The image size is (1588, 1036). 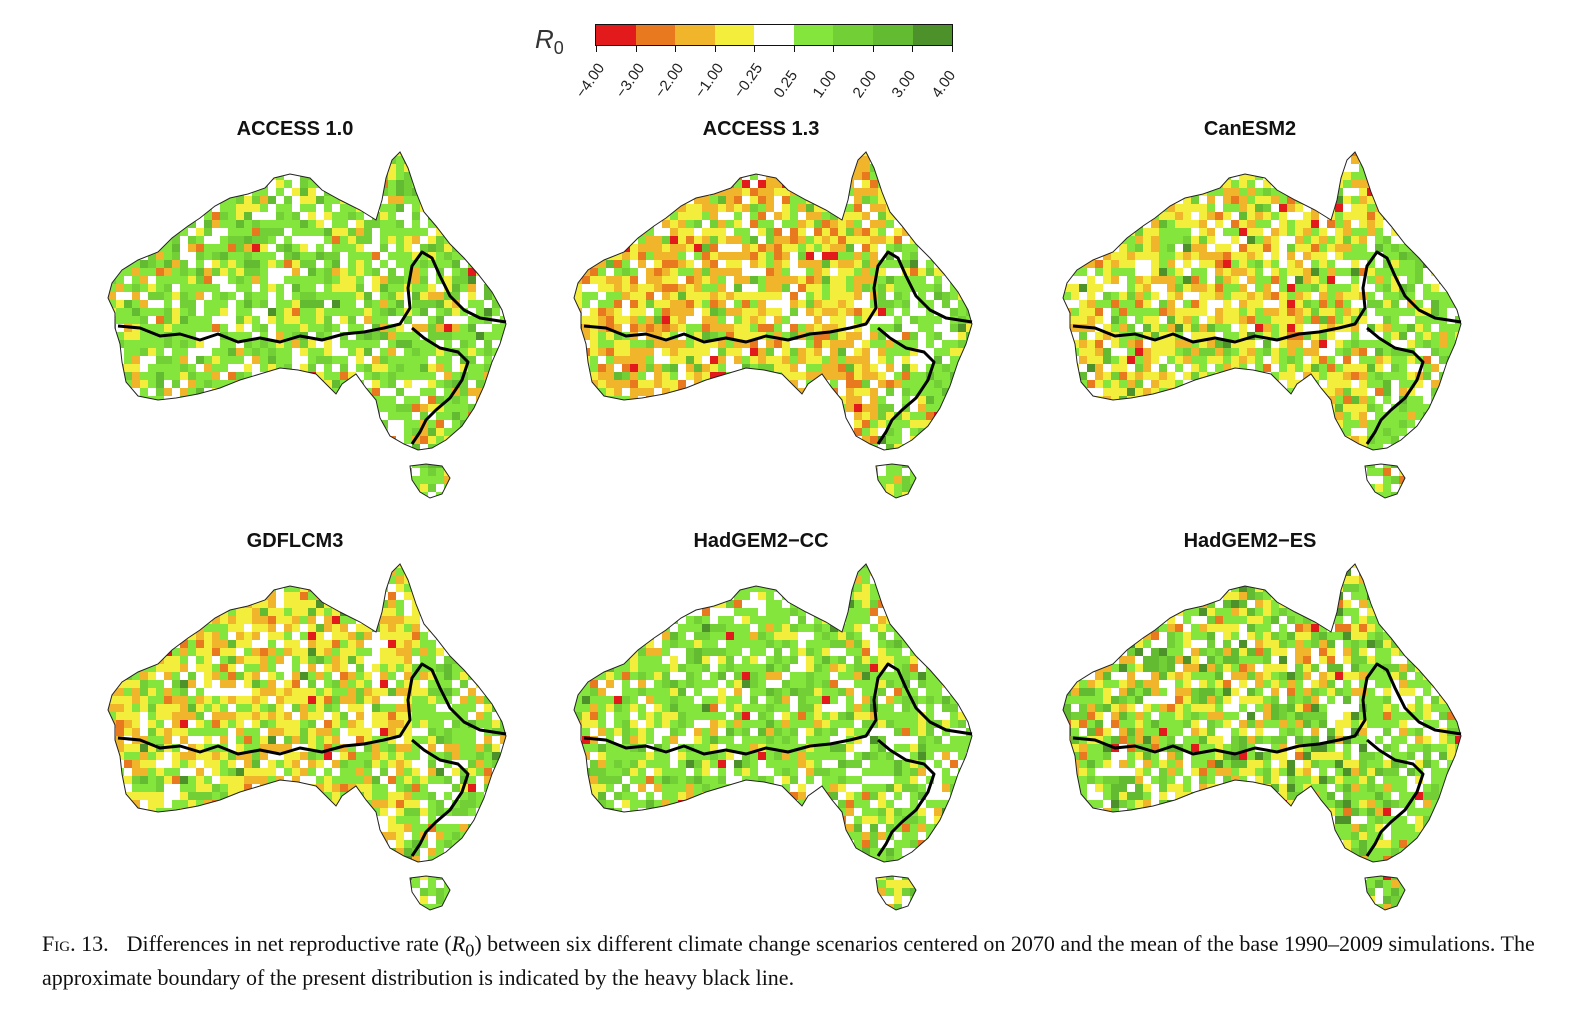 I want to click on caption-symbol-sub: 0, so click(x=470, y=950).